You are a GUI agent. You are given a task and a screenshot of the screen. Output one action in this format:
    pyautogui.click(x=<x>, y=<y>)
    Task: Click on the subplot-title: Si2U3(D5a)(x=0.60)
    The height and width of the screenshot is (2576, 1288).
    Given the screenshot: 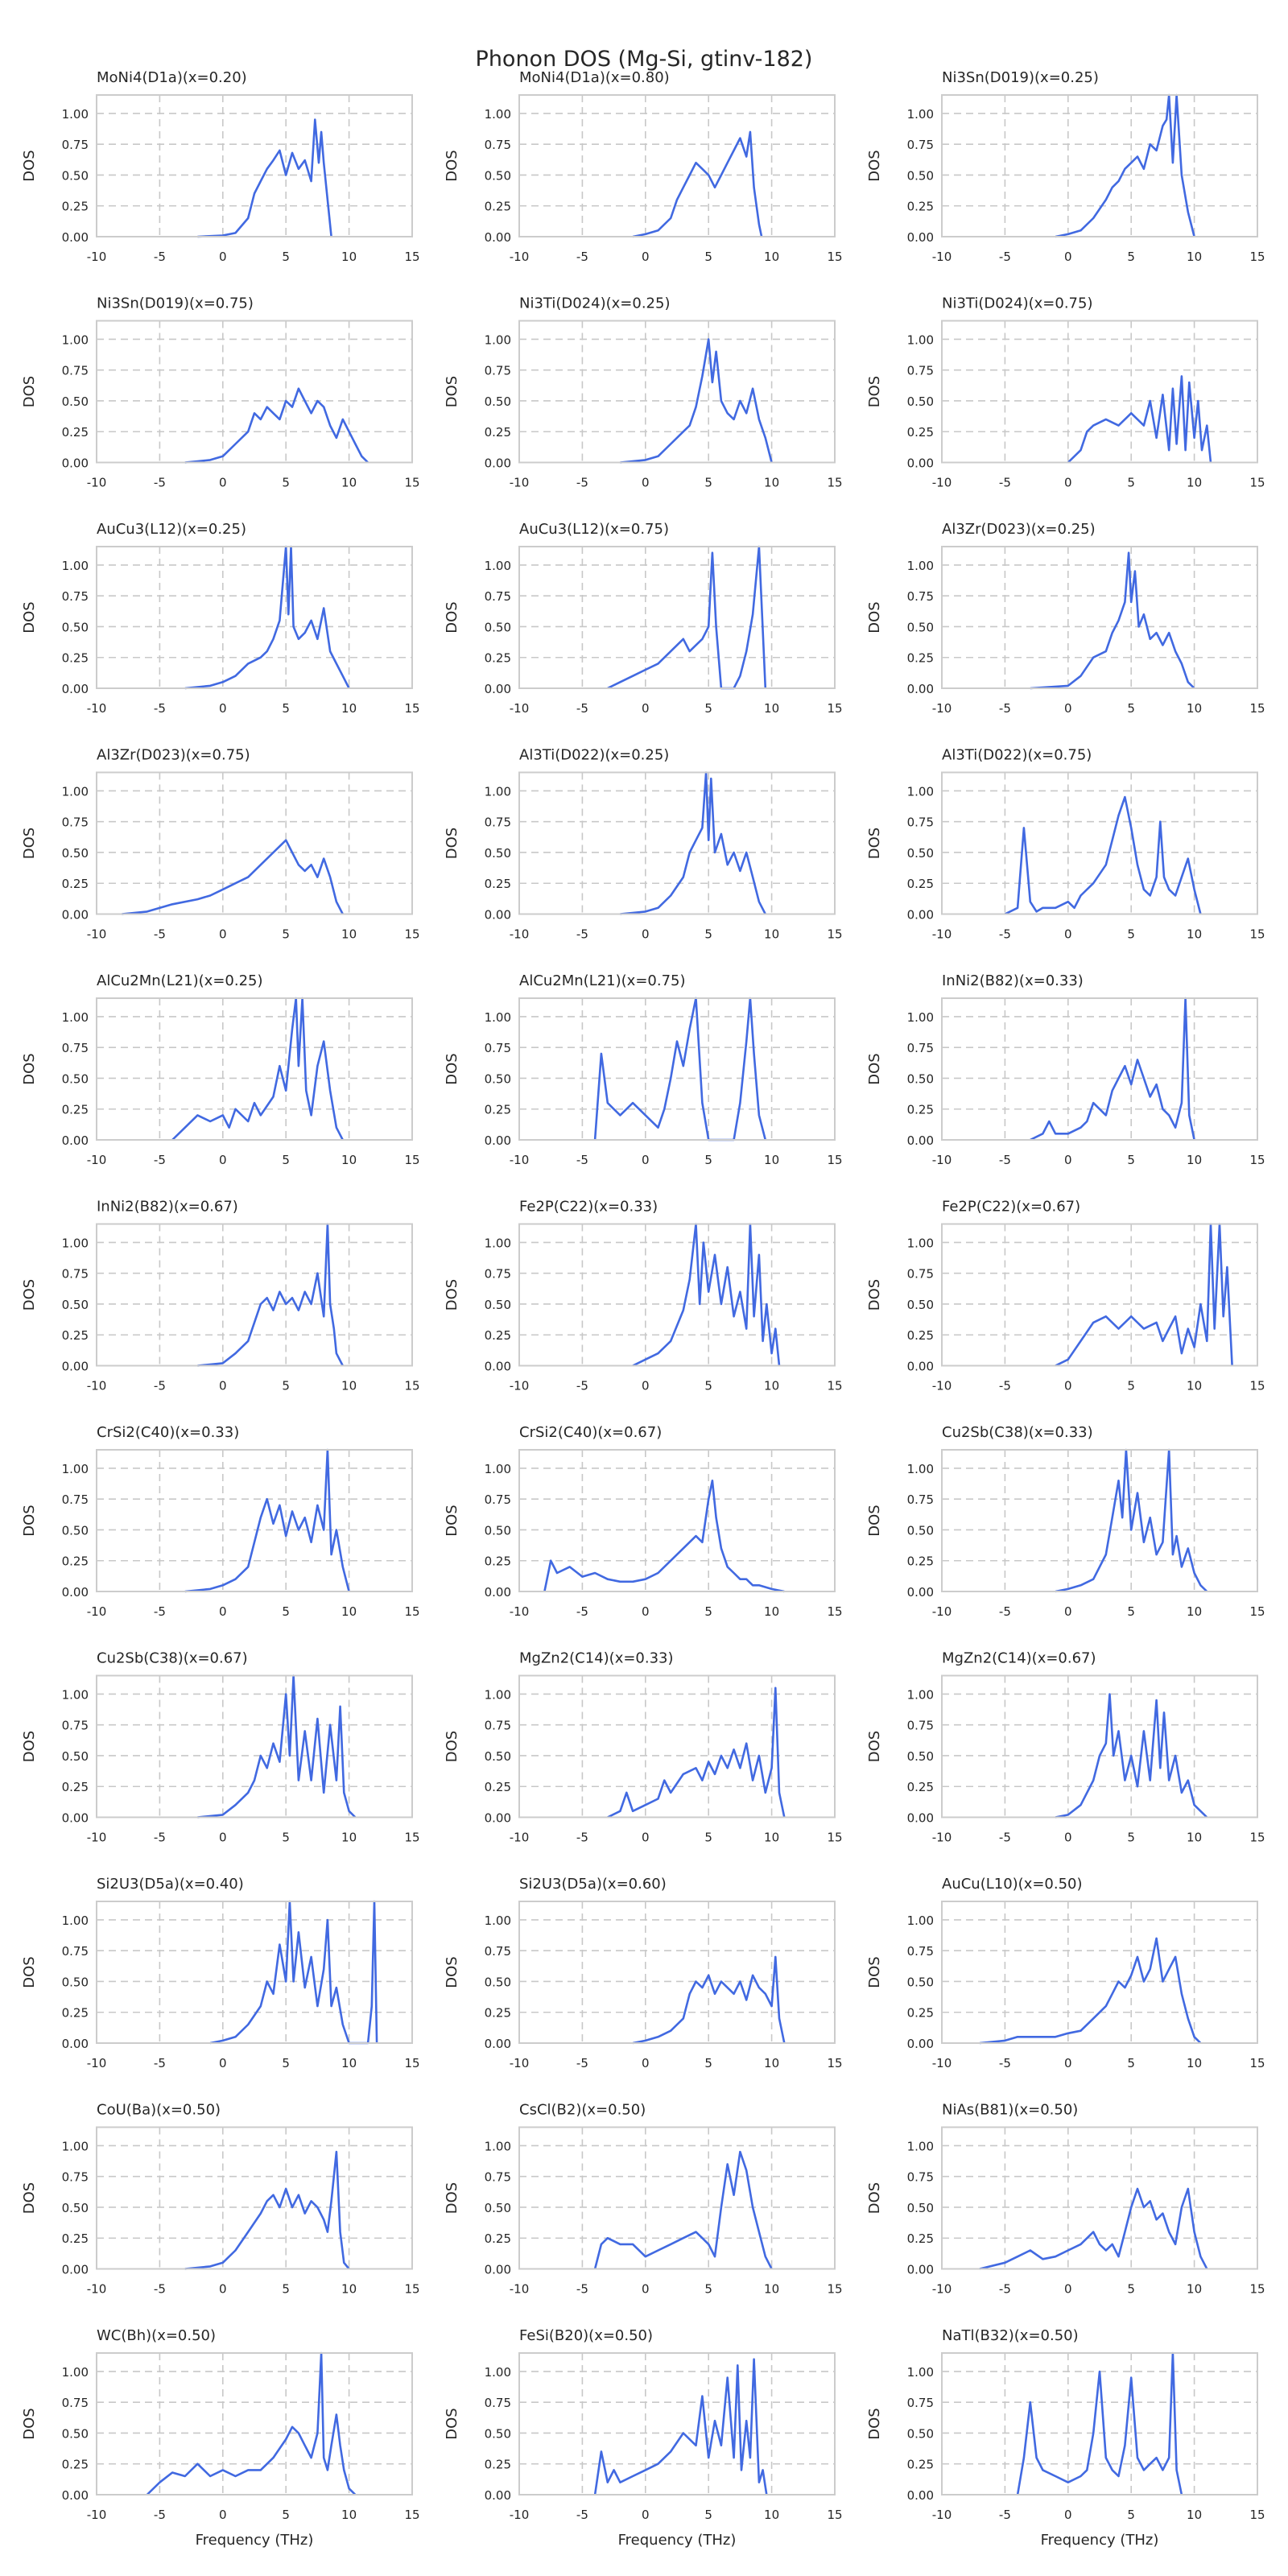 What is the action you would take?
    pyautogui.click(x=593, y=1884)
    